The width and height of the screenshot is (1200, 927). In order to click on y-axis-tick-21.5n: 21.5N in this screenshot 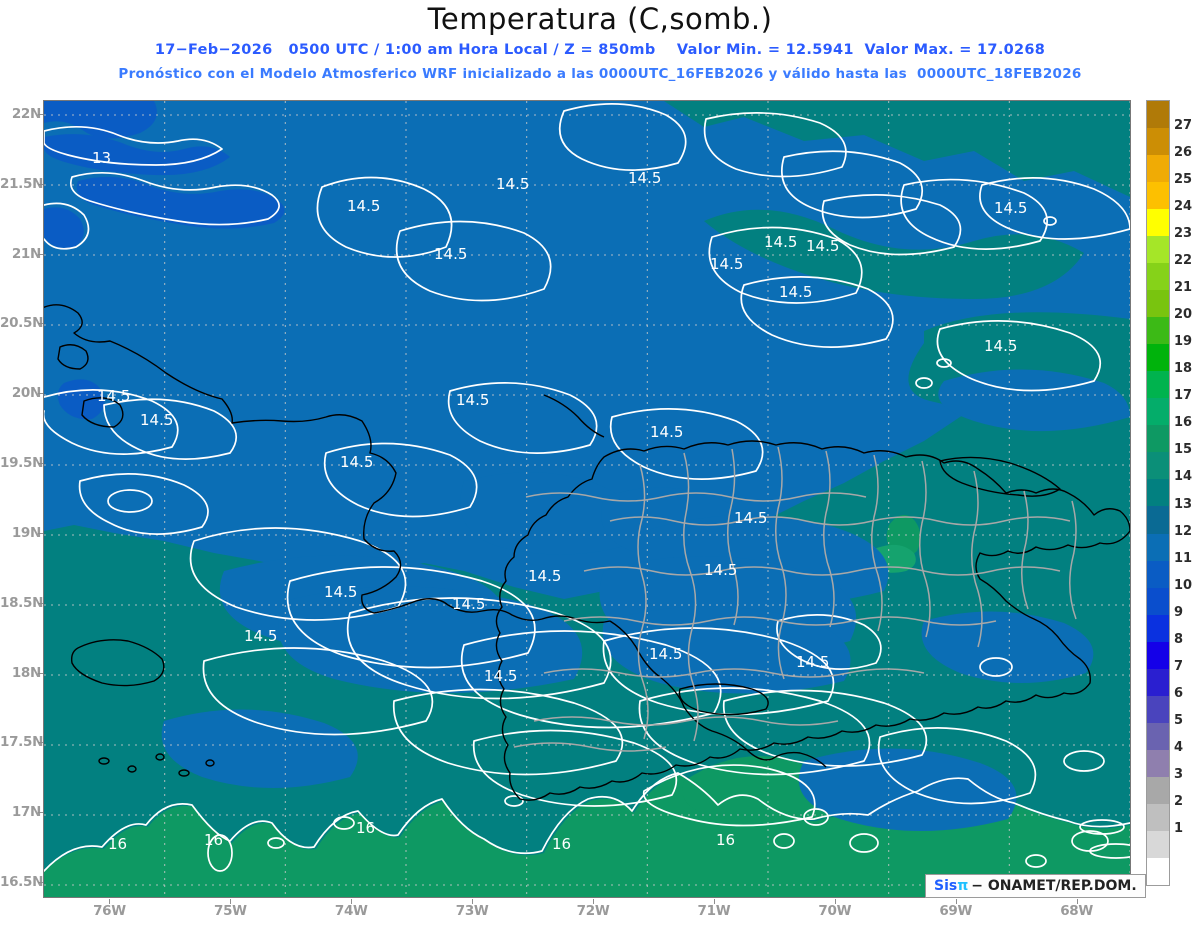, I will do `click(22, 183)`.